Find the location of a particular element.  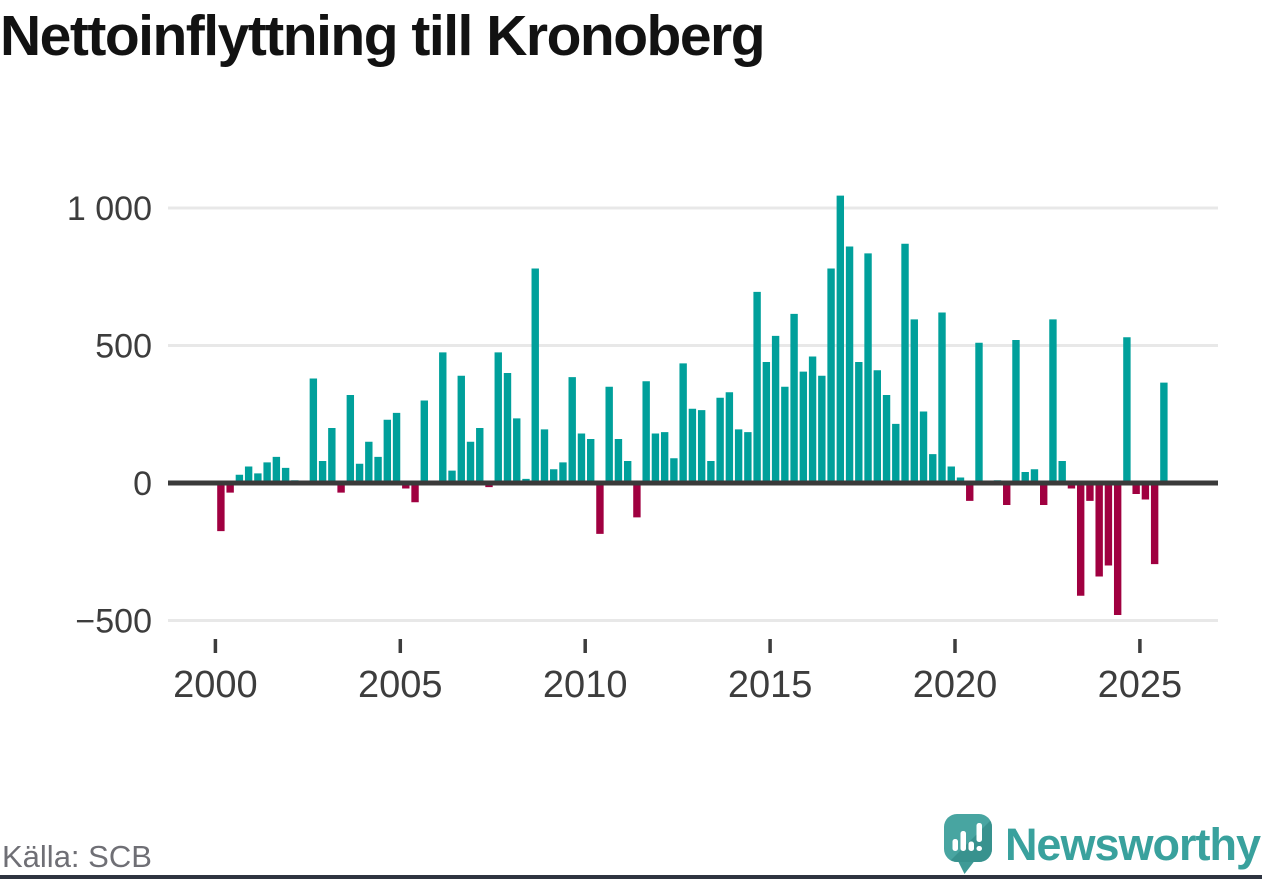

y-tick-label: 0 is located at coordinates (142, 484).